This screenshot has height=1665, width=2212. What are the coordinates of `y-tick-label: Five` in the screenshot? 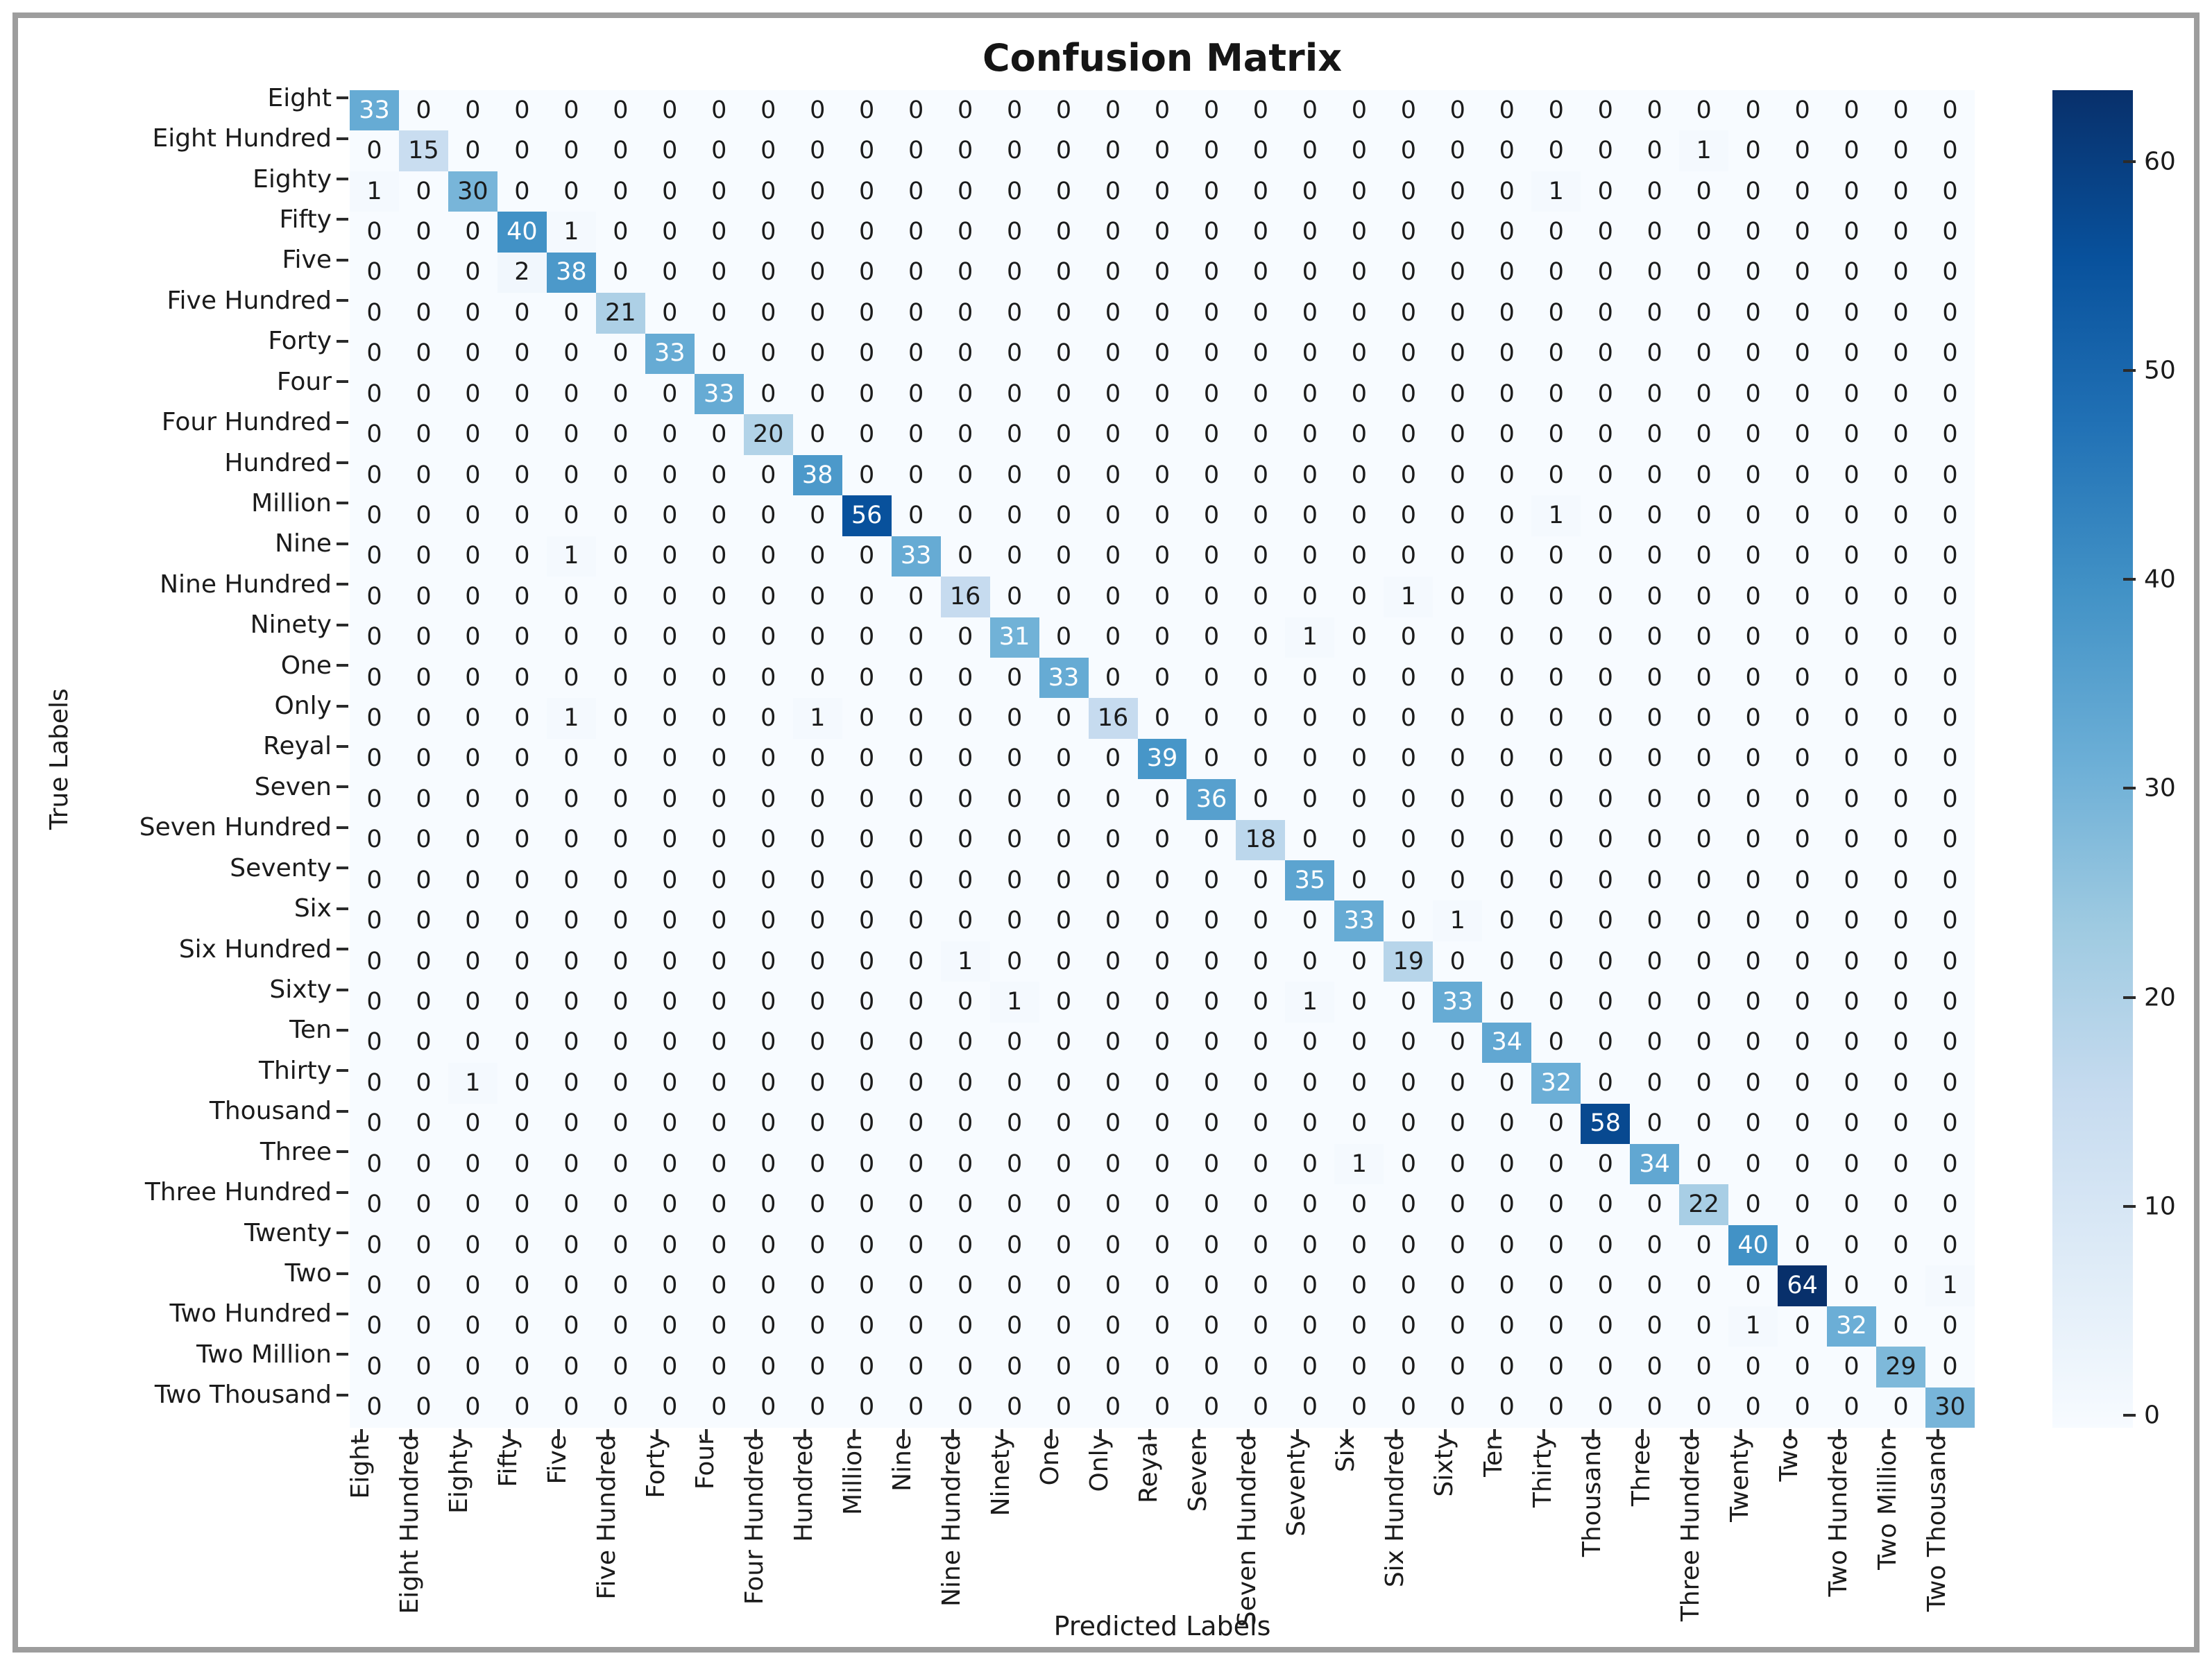 It's located at (307, 260).